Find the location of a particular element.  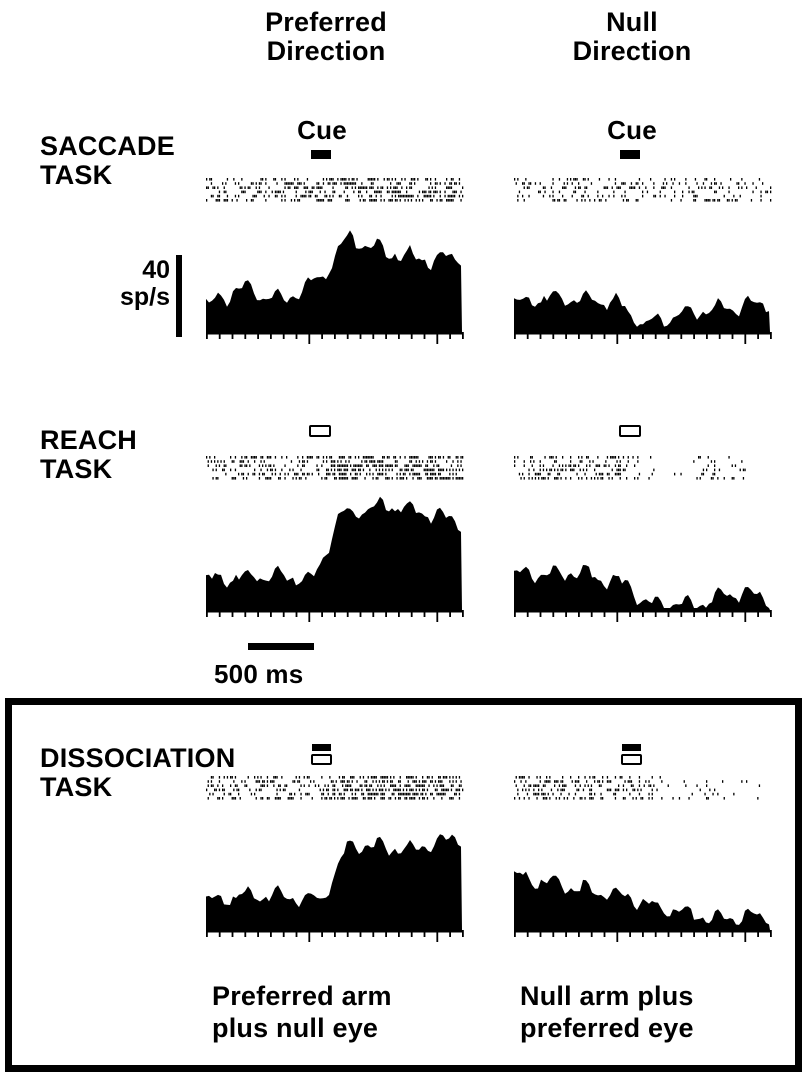

arm-cue-box-reach-preferred is located at coordinates (320, 431).